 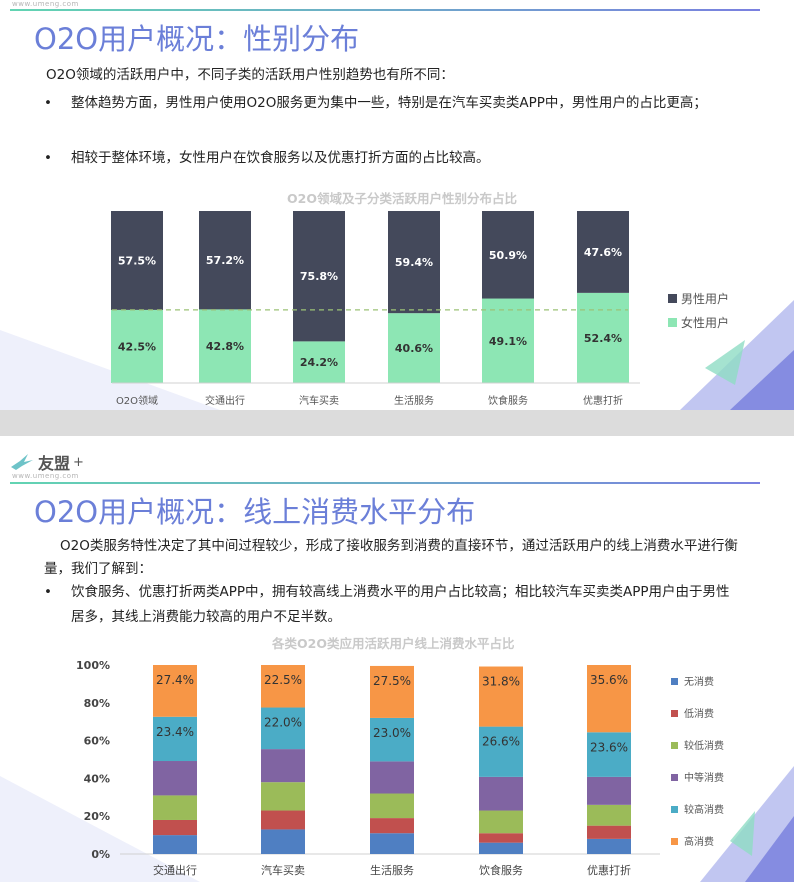 I want to click on data-label: 26.6%, so click(x=501, y=742).